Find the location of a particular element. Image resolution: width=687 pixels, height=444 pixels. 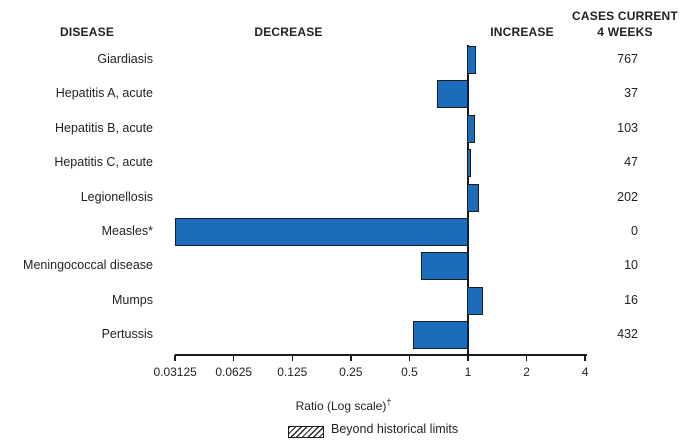

cases-value: 37 is located at coordinates (631, 93).